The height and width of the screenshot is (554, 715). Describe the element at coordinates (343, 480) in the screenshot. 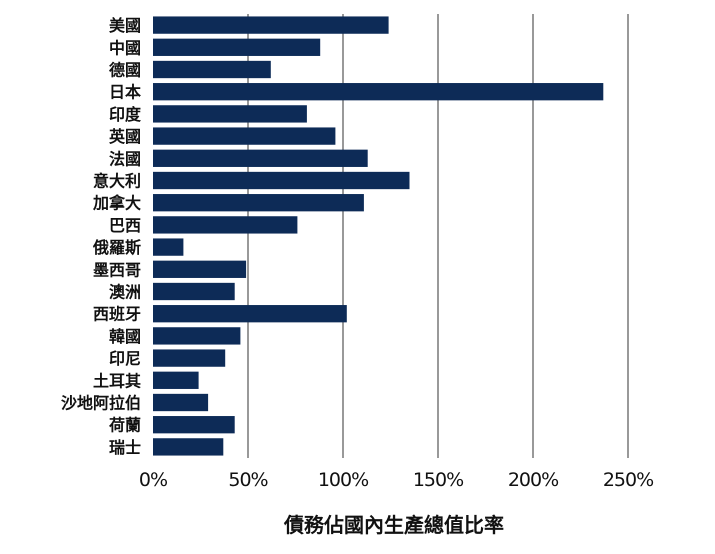

I see `x-tick-label: 100%` at that location.